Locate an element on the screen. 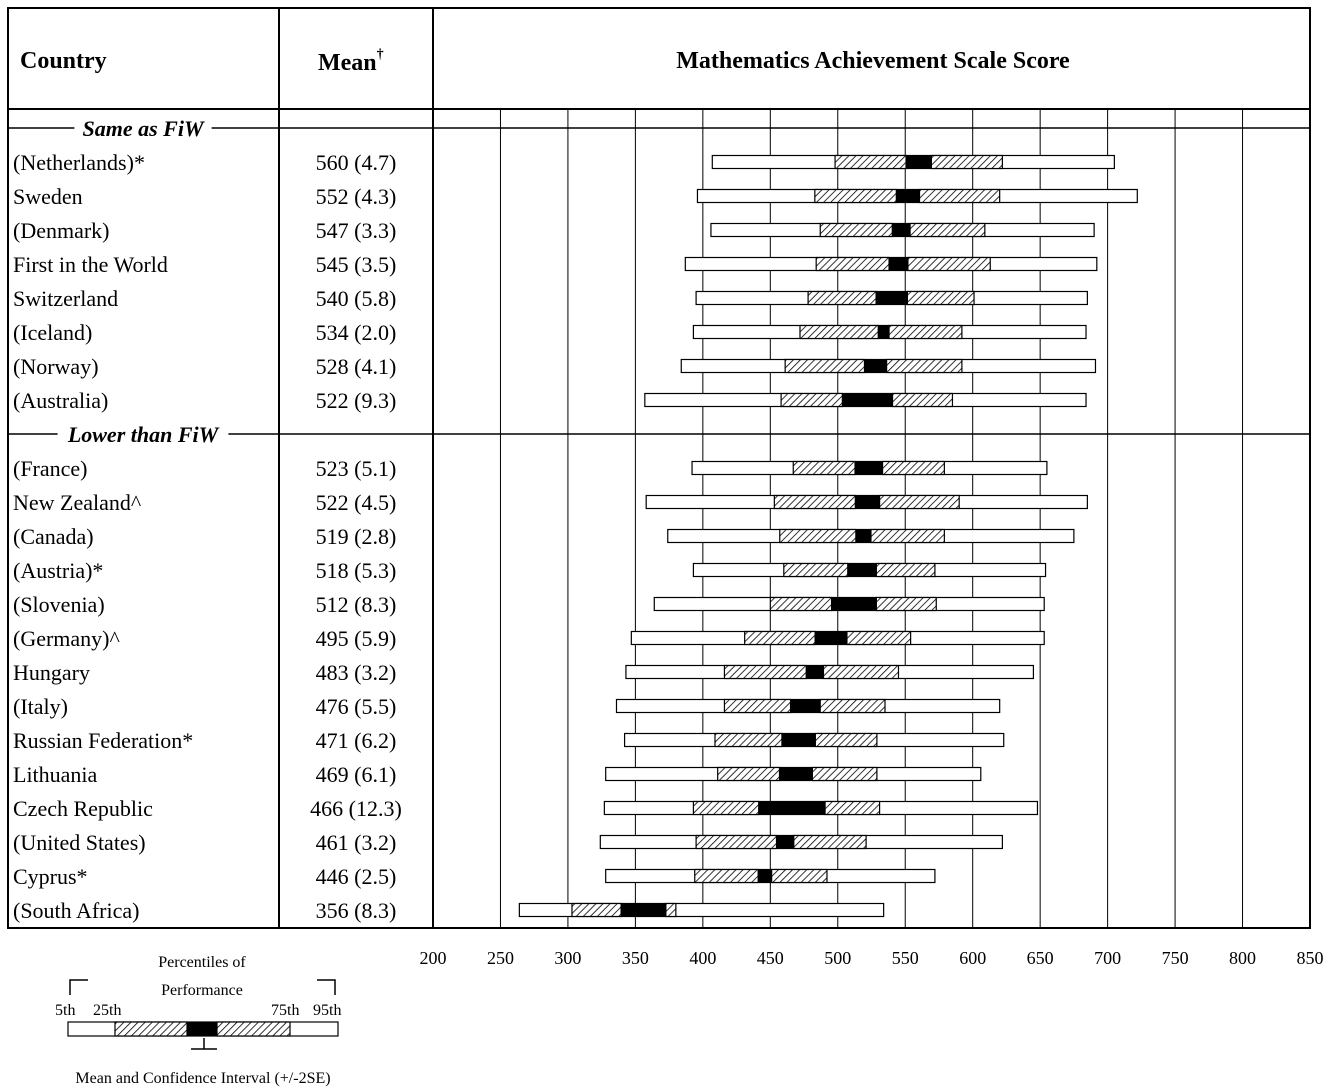 The width and height of the screenshot is (1338, 1089). country-label: Lithuania is located at coordinates (55, 774).